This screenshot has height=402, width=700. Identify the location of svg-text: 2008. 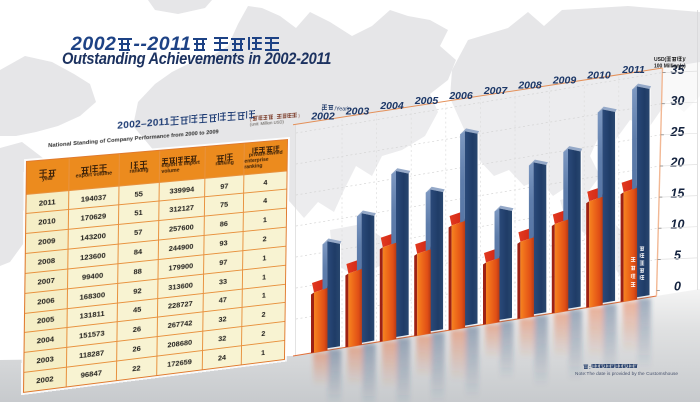
(529, 86).